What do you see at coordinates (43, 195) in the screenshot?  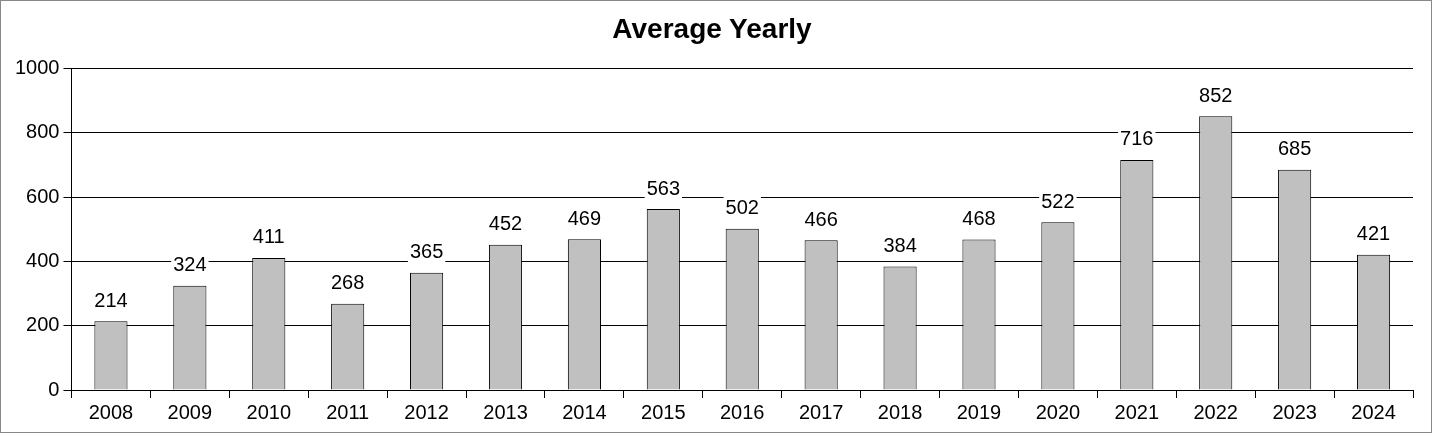 I see `y-tick-label: 600` at bounding box center [43, 195].